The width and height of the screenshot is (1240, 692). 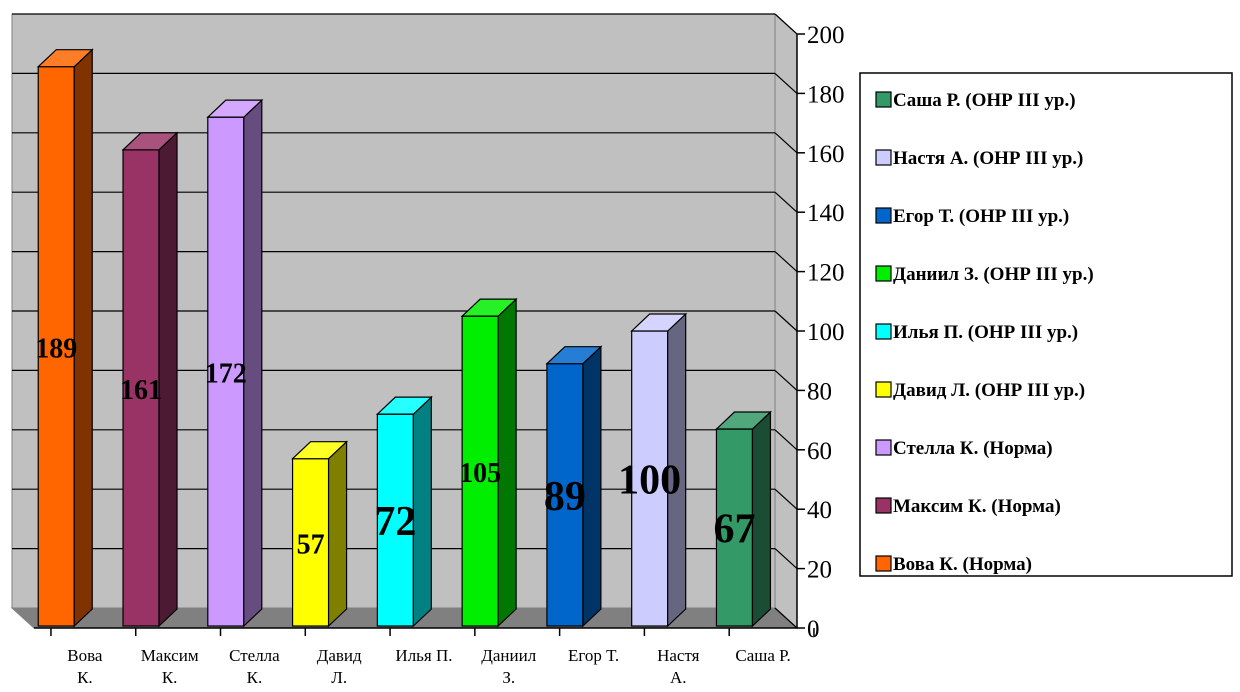 I want to click on bar-value-label: 172, so click(x=226, y=374).